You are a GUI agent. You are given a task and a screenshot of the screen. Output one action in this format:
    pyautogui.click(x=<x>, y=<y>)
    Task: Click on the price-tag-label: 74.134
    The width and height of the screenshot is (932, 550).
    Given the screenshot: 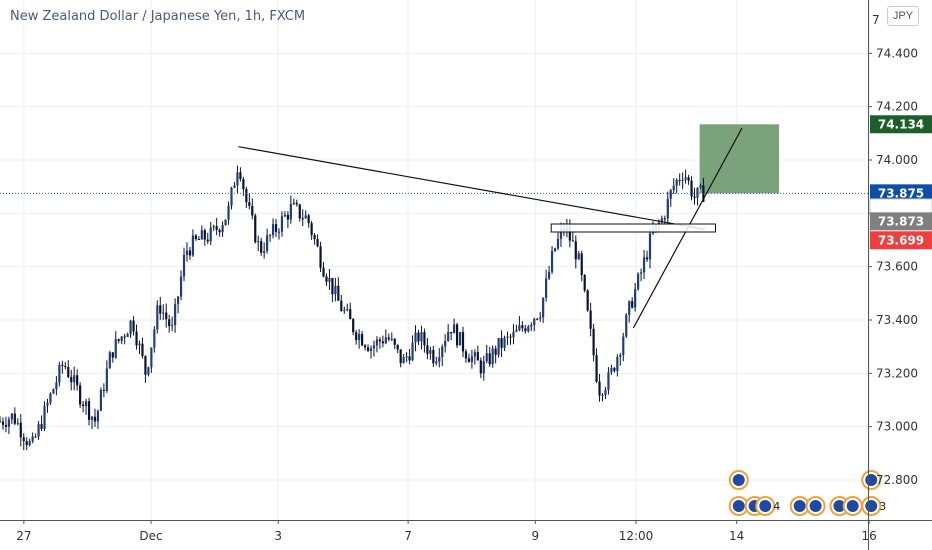 What is the action you would take?
    pyautogui.click(x=901, y=124)
    